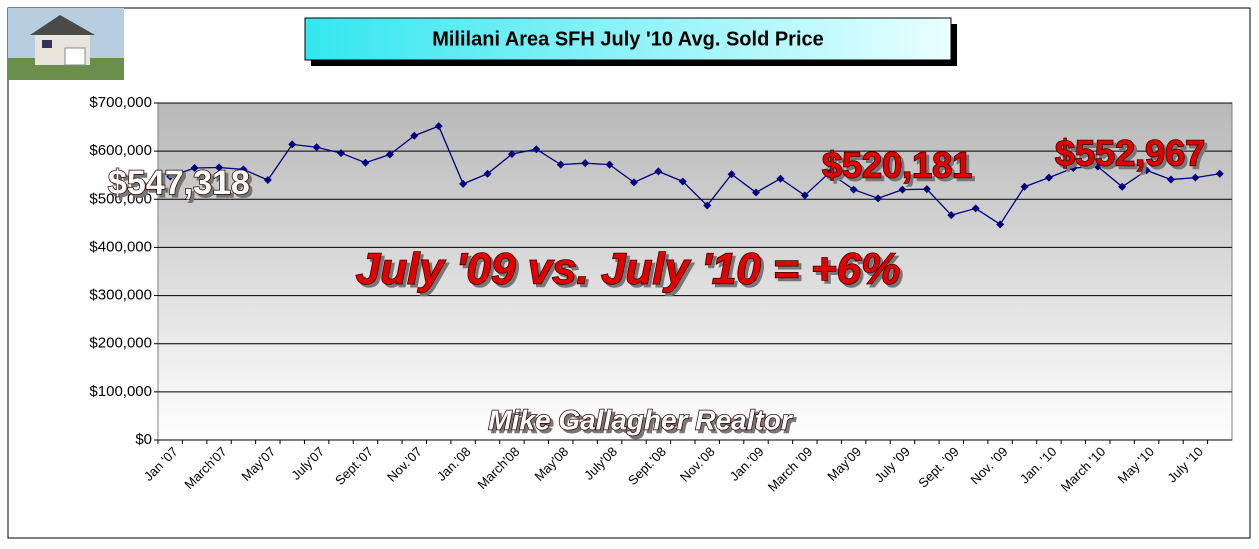 This screenshot has width=1259, height=549. What do you see at coordinates (120, 198) in the screenshot?
I see `y-tick-label: $500,000` at bounding box center [120, 198].